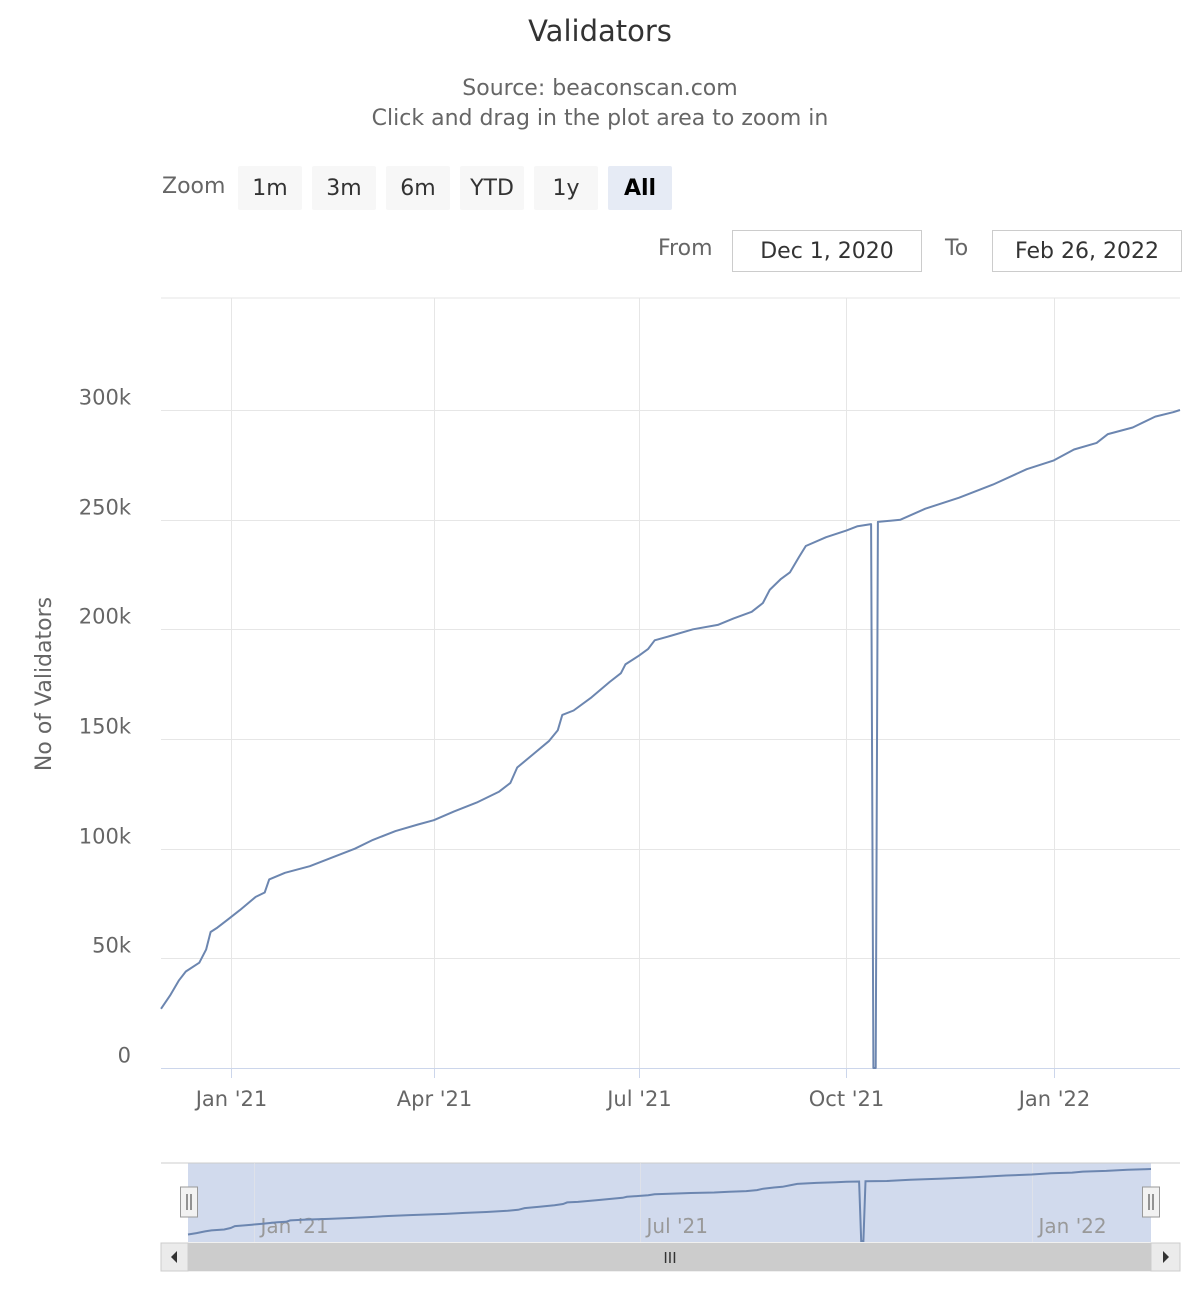  I want to click on navigator-right-handle, so click(1151, 1202).